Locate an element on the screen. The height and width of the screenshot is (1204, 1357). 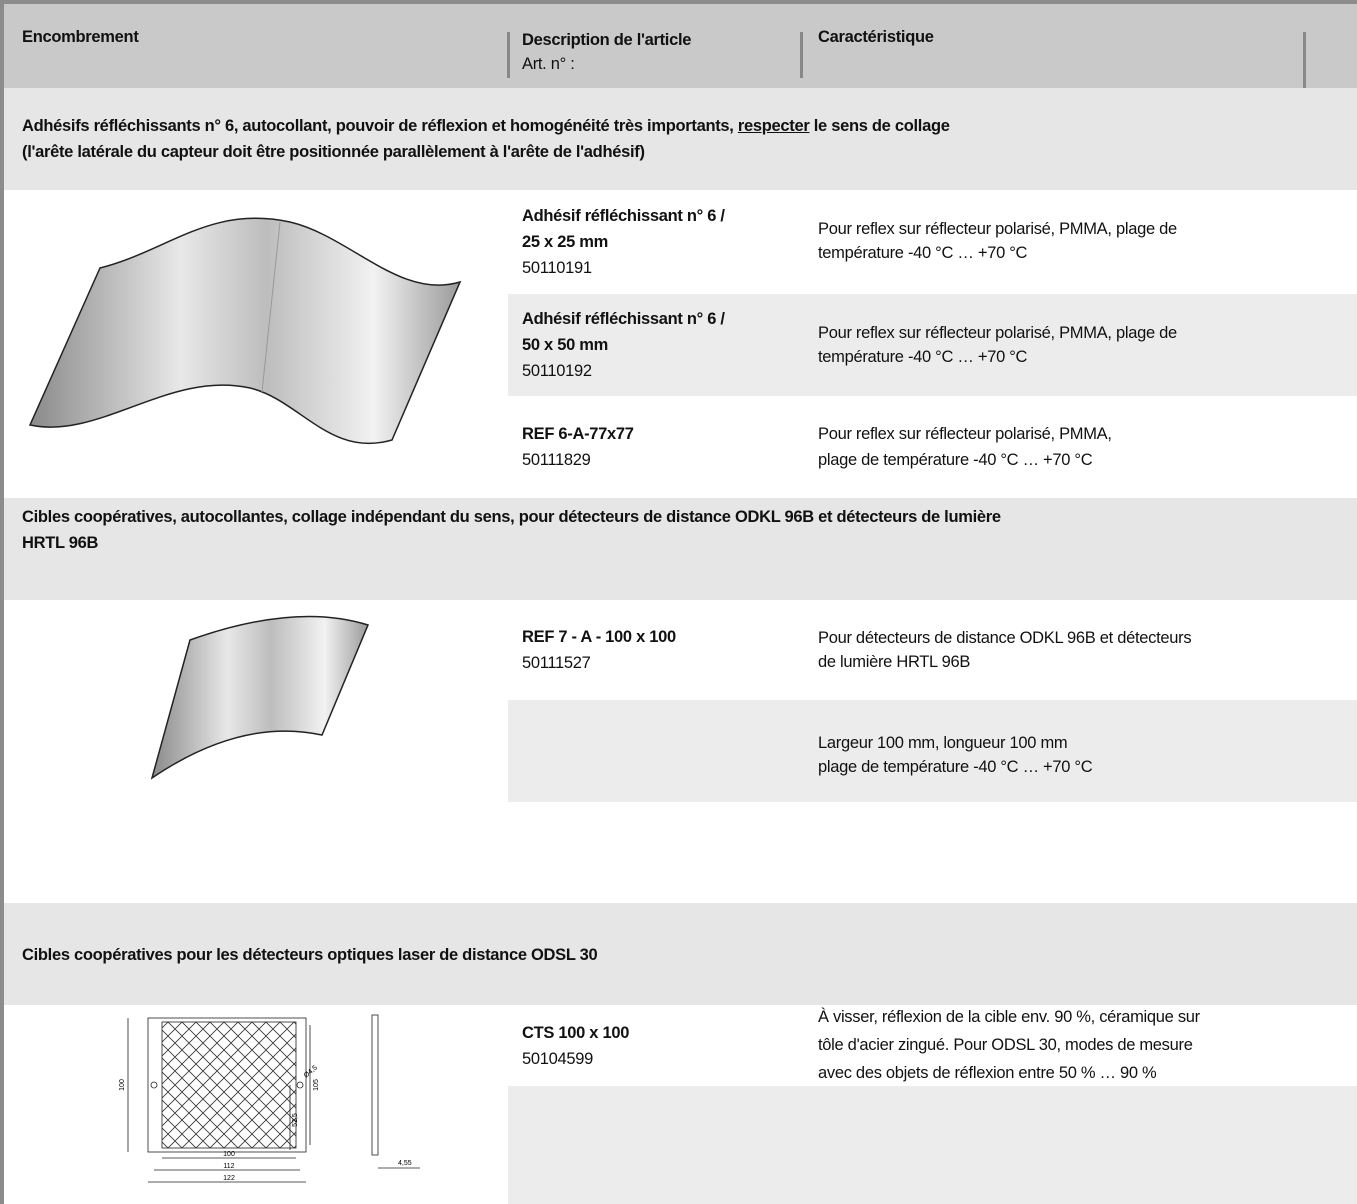
name-line: REF 7 - A - 100 x 100 is located at coordinates (599, 637).